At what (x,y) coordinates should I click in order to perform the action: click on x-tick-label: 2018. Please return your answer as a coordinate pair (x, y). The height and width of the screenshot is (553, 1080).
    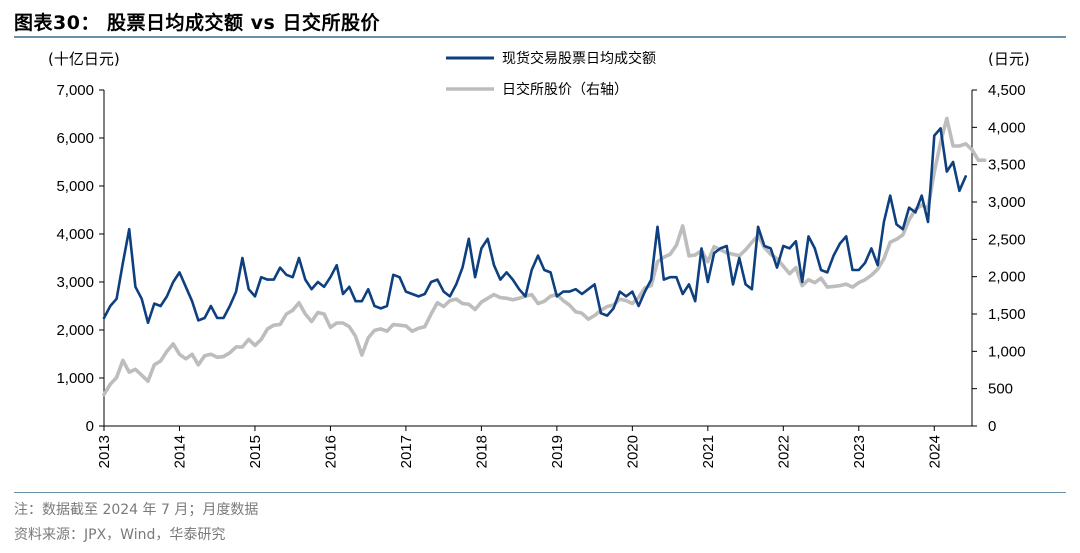
    Looking at the image, I should click on (481, 451).